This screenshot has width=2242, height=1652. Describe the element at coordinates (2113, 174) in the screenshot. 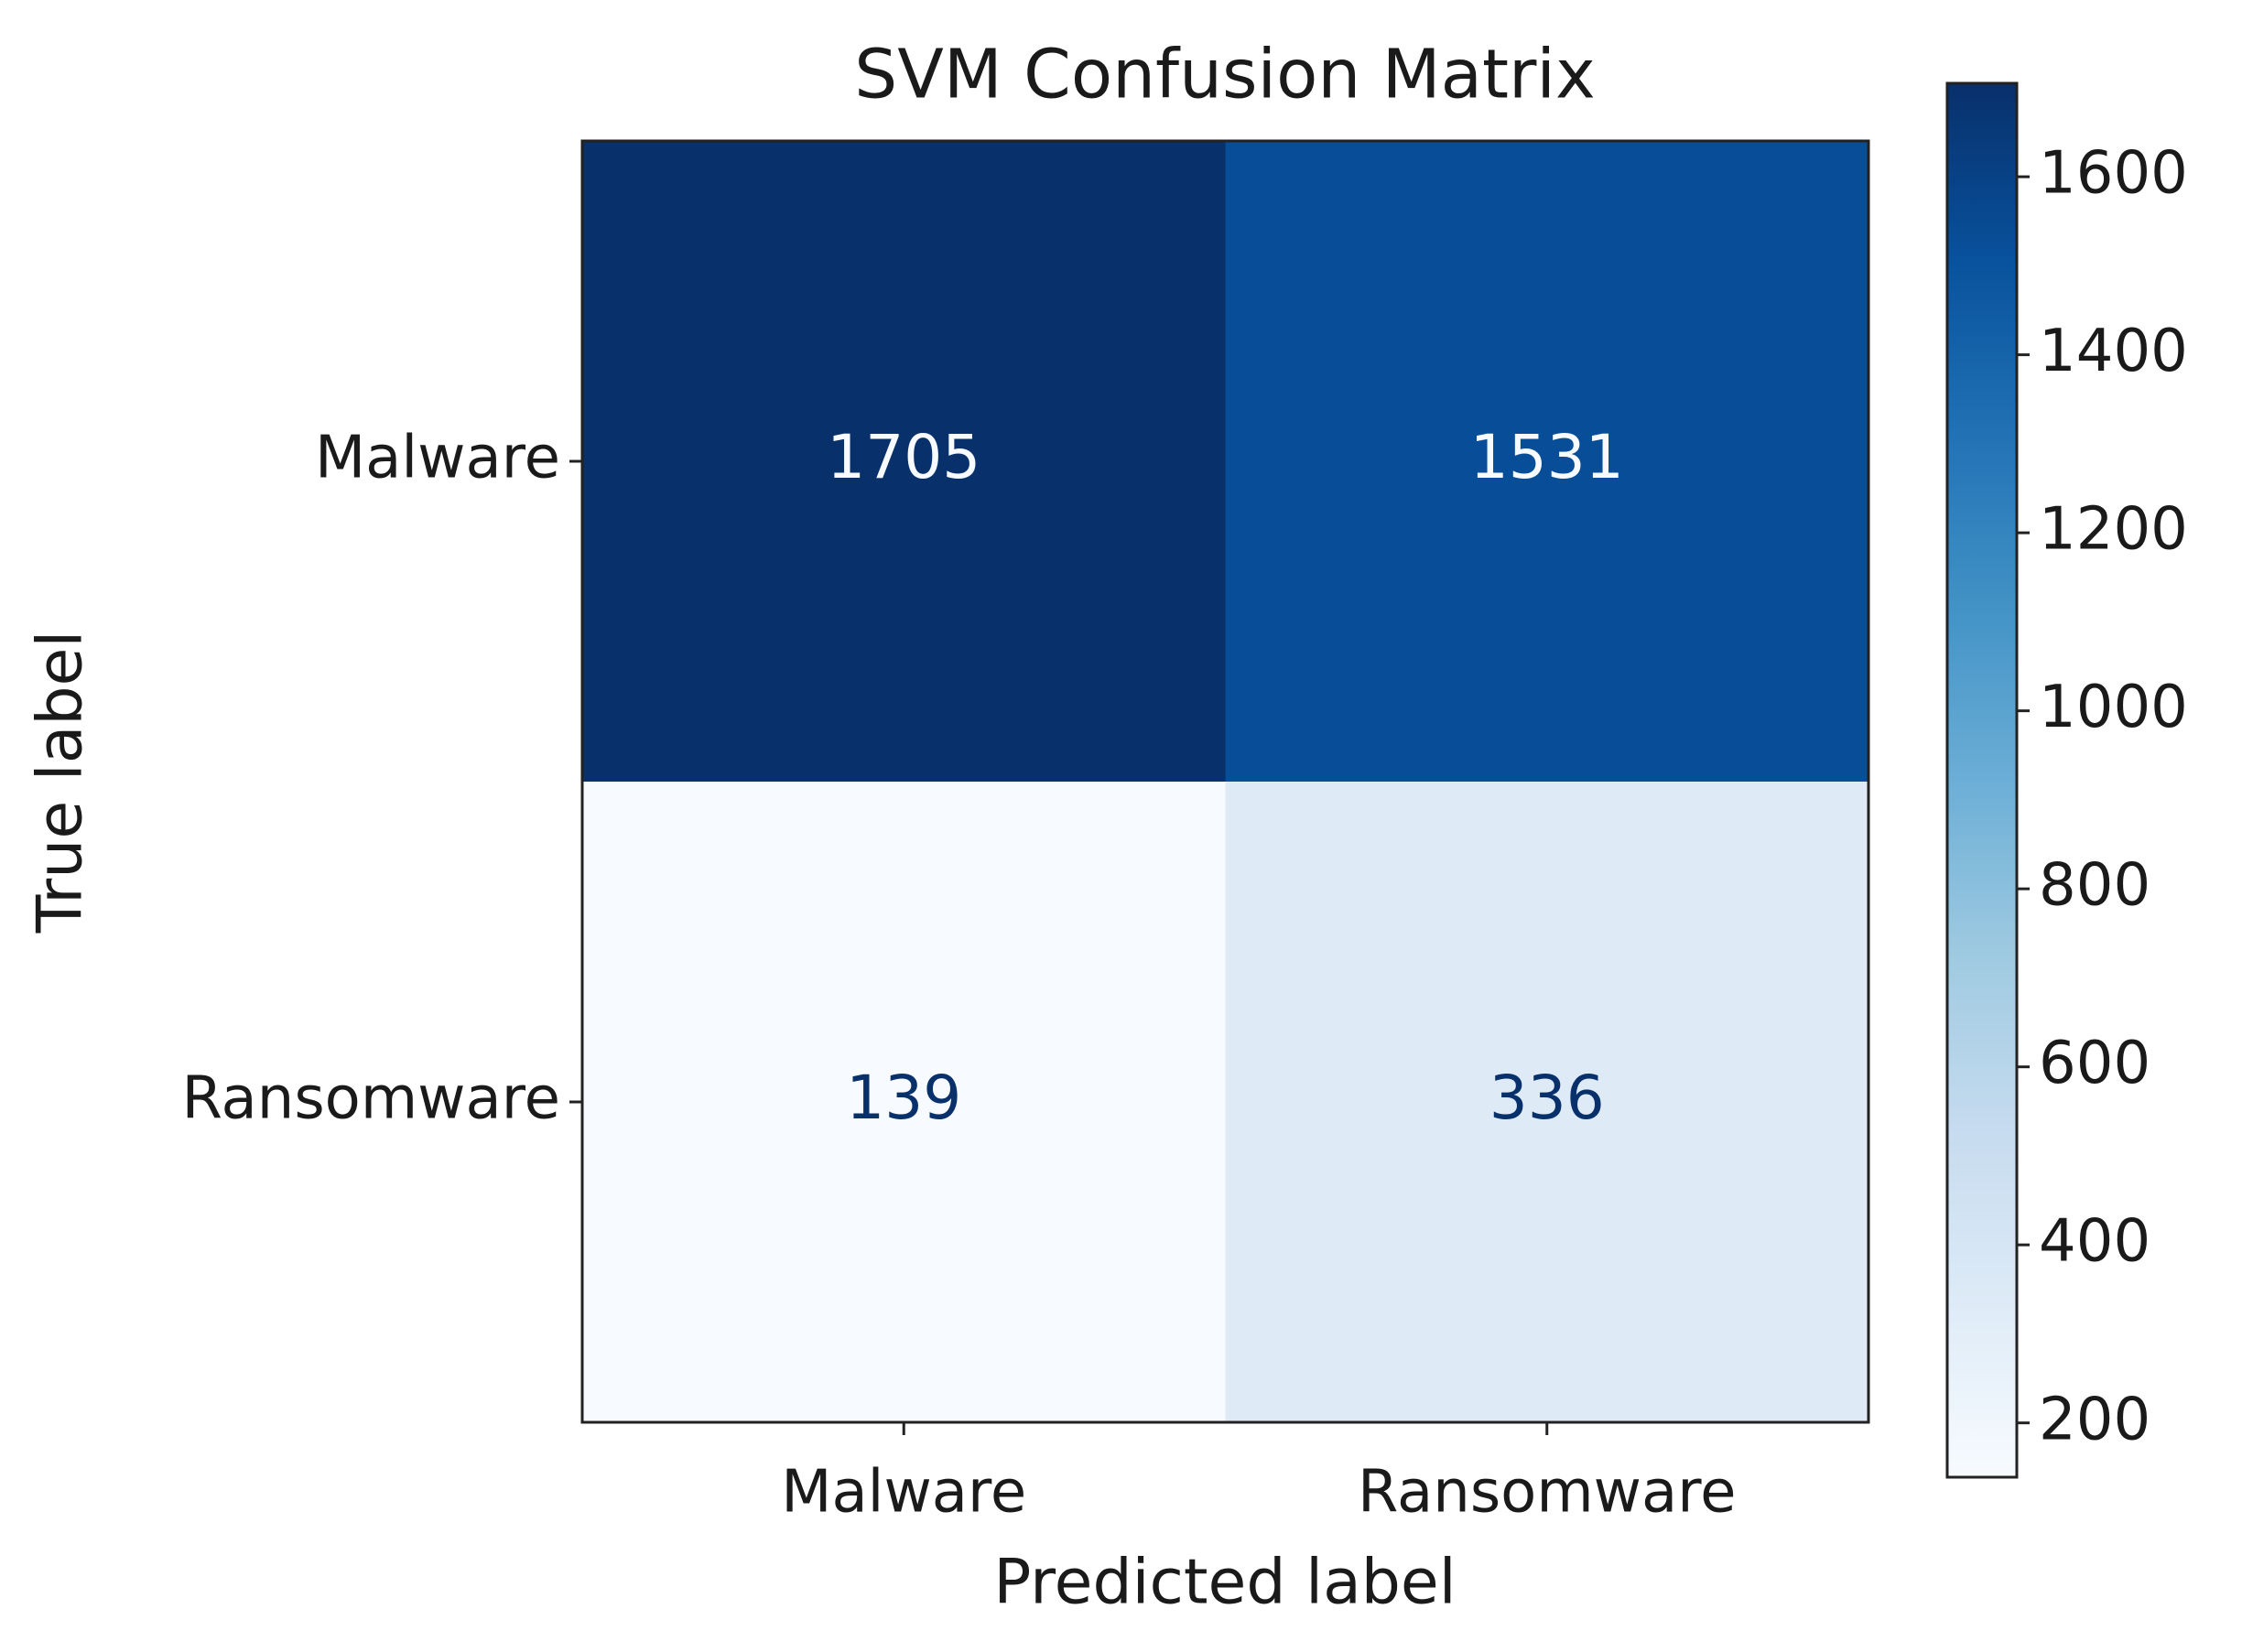

I see `colorbar-tick-label: 1600` at that location.